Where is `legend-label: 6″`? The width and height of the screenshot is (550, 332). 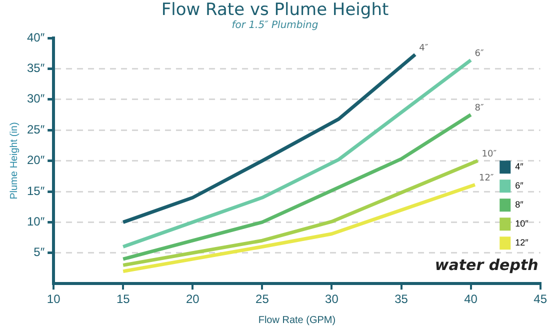
legend-label: 6″ is located at coordinates (519, 185).